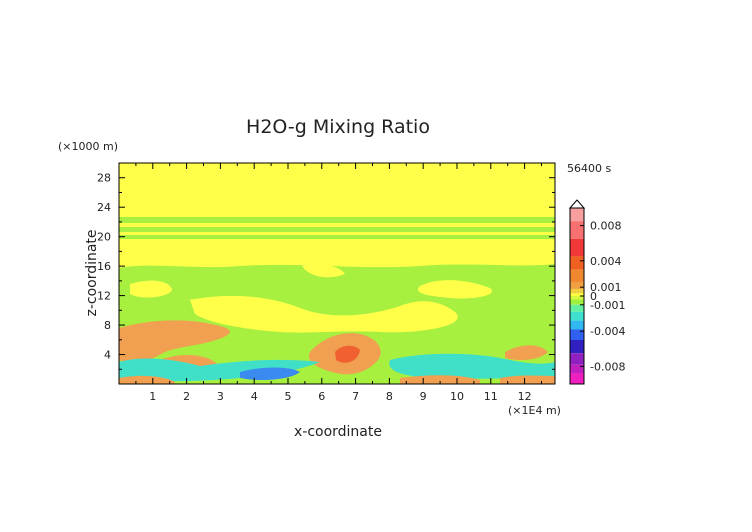  What do you see at coordinates (104, 237) in the screenshot?
I see `y-tick-label: 20` at bounding box center [104, 237].